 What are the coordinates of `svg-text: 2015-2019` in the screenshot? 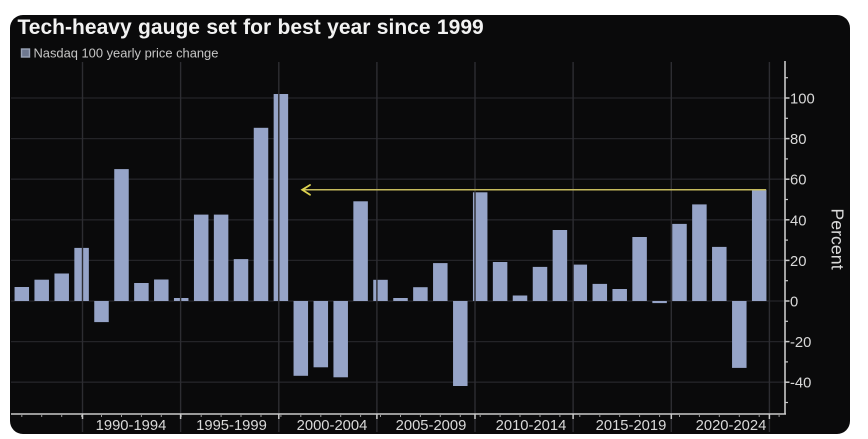 It's located at (631, 426).